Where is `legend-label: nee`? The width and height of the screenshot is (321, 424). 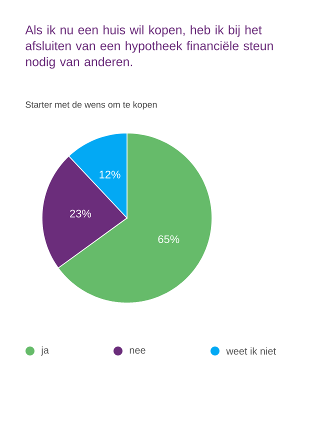
legend-label: nee is located at coordinates (138, 351).